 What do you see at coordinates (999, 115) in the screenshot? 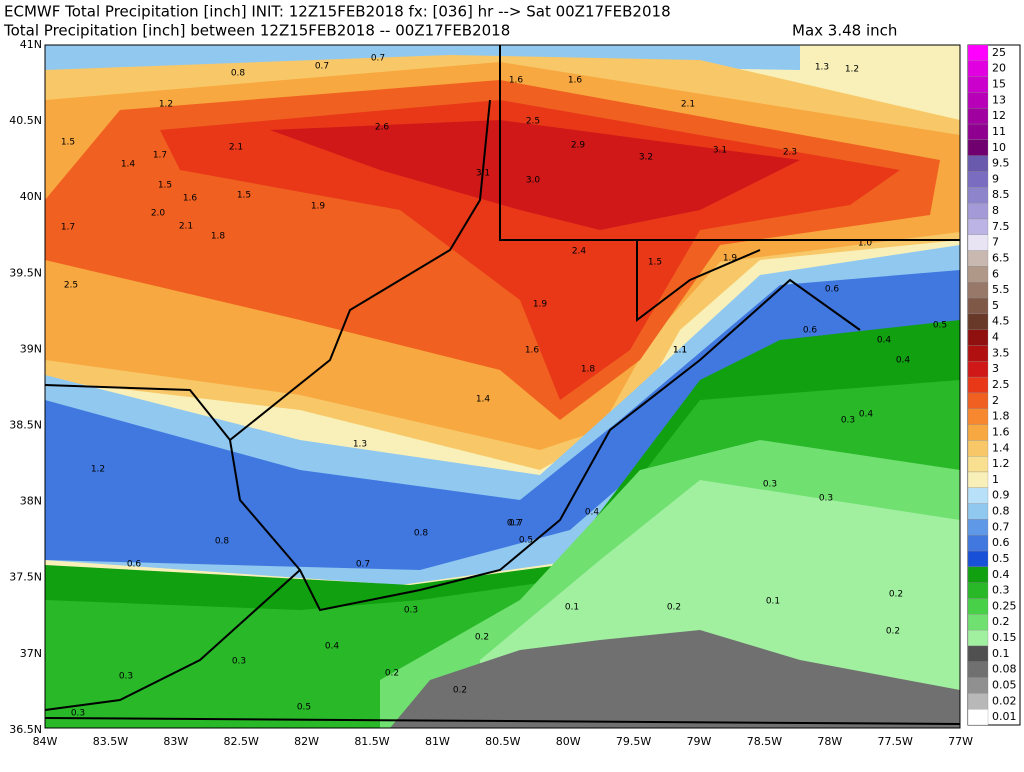
I see `colorbar-label: 12` at bounding box center [999, 115].